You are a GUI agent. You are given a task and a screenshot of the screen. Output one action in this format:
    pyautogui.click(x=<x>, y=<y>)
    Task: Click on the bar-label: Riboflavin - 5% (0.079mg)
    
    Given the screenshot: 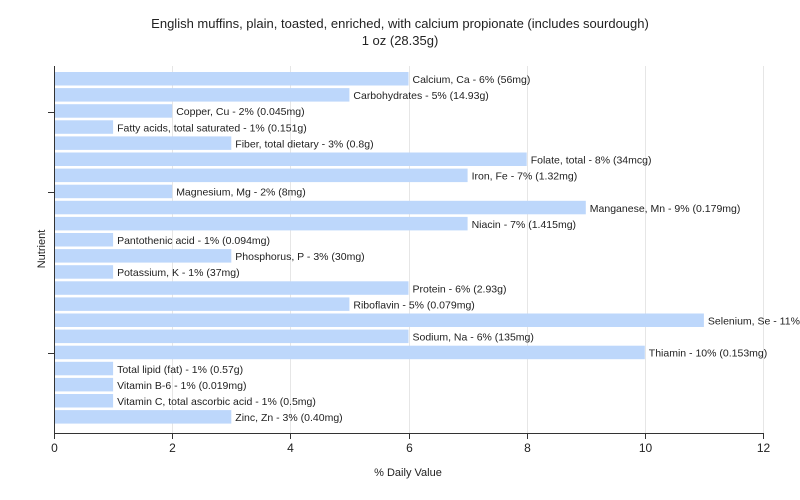 What is the action you would take?
    pyautogui.click(x=413, y=305)
    